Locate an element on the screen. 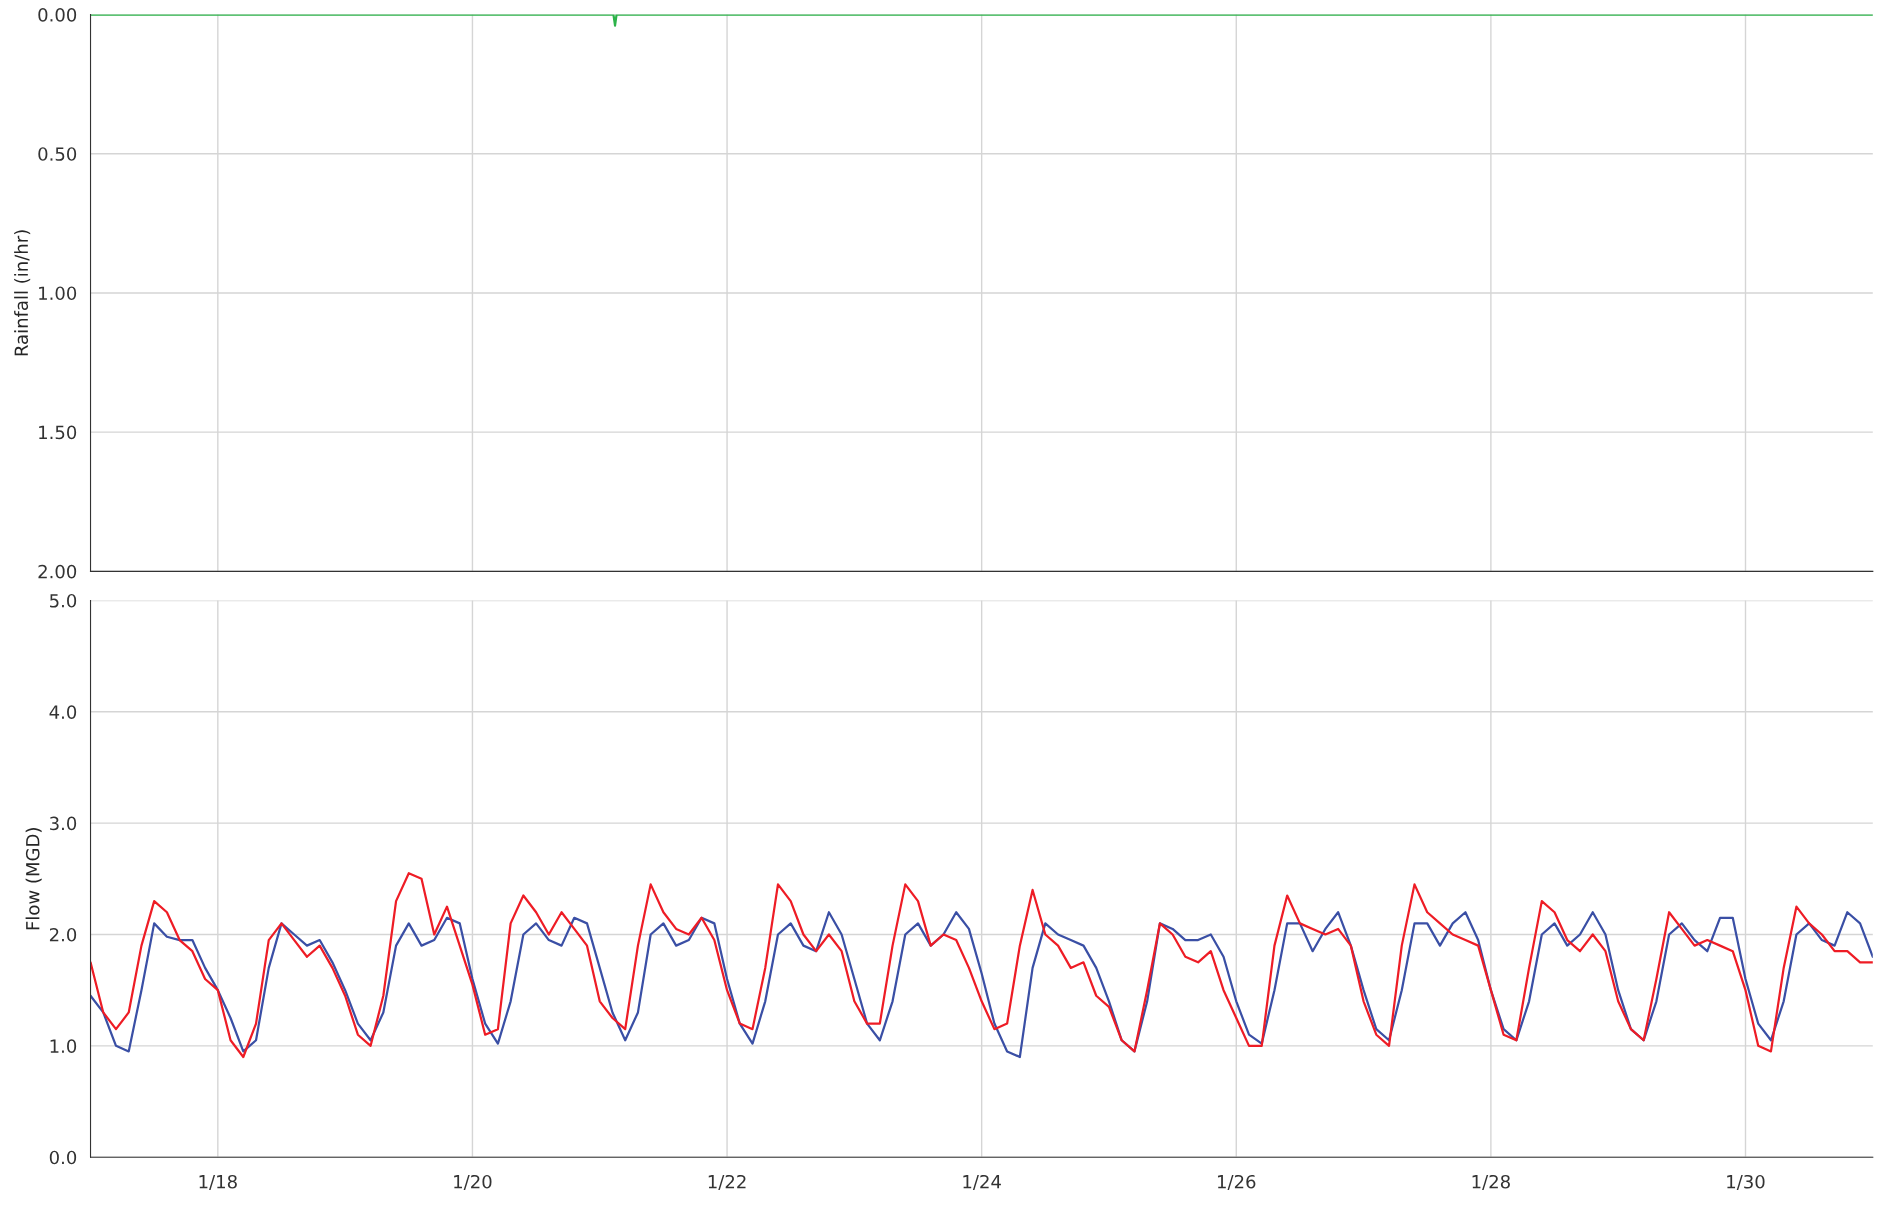 The image size is (1886, 1213). y-tick-label: 1.0 is located at coordinates (63, 1046).